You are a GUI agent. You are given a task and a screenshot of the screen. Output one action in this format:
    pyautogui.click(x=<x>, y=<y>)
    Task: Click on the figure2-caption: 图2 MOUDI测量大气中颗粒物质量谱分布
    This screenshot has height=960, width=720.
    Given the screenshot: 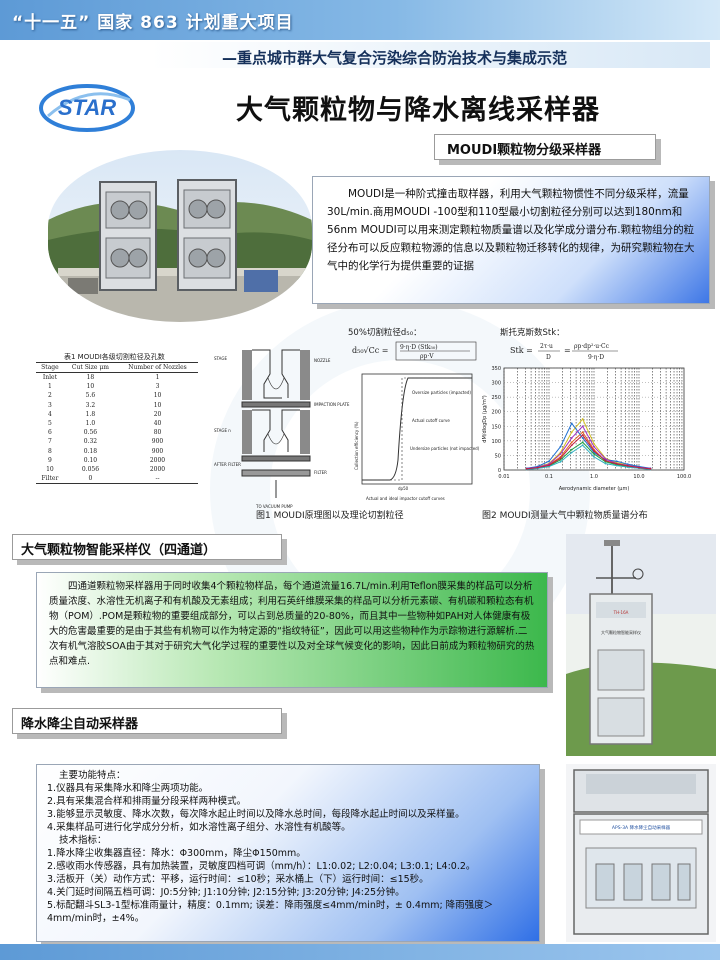 What is the action you would take?
    pyautogui.click(x=565, y=516)
    